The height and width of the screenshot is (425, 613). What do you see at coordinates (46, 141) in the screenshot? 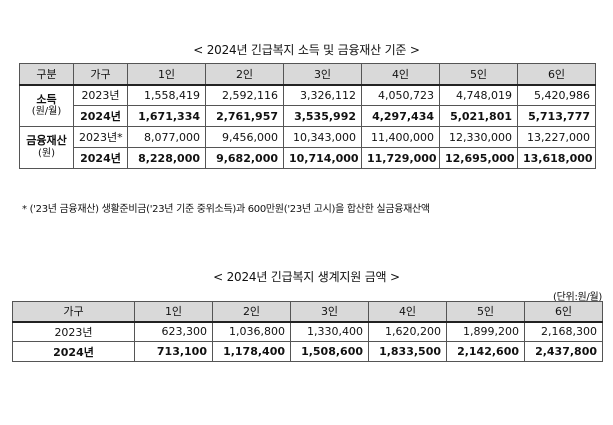
I see `financial-asset-label: 금융재산` at bounding box center [46, 141].